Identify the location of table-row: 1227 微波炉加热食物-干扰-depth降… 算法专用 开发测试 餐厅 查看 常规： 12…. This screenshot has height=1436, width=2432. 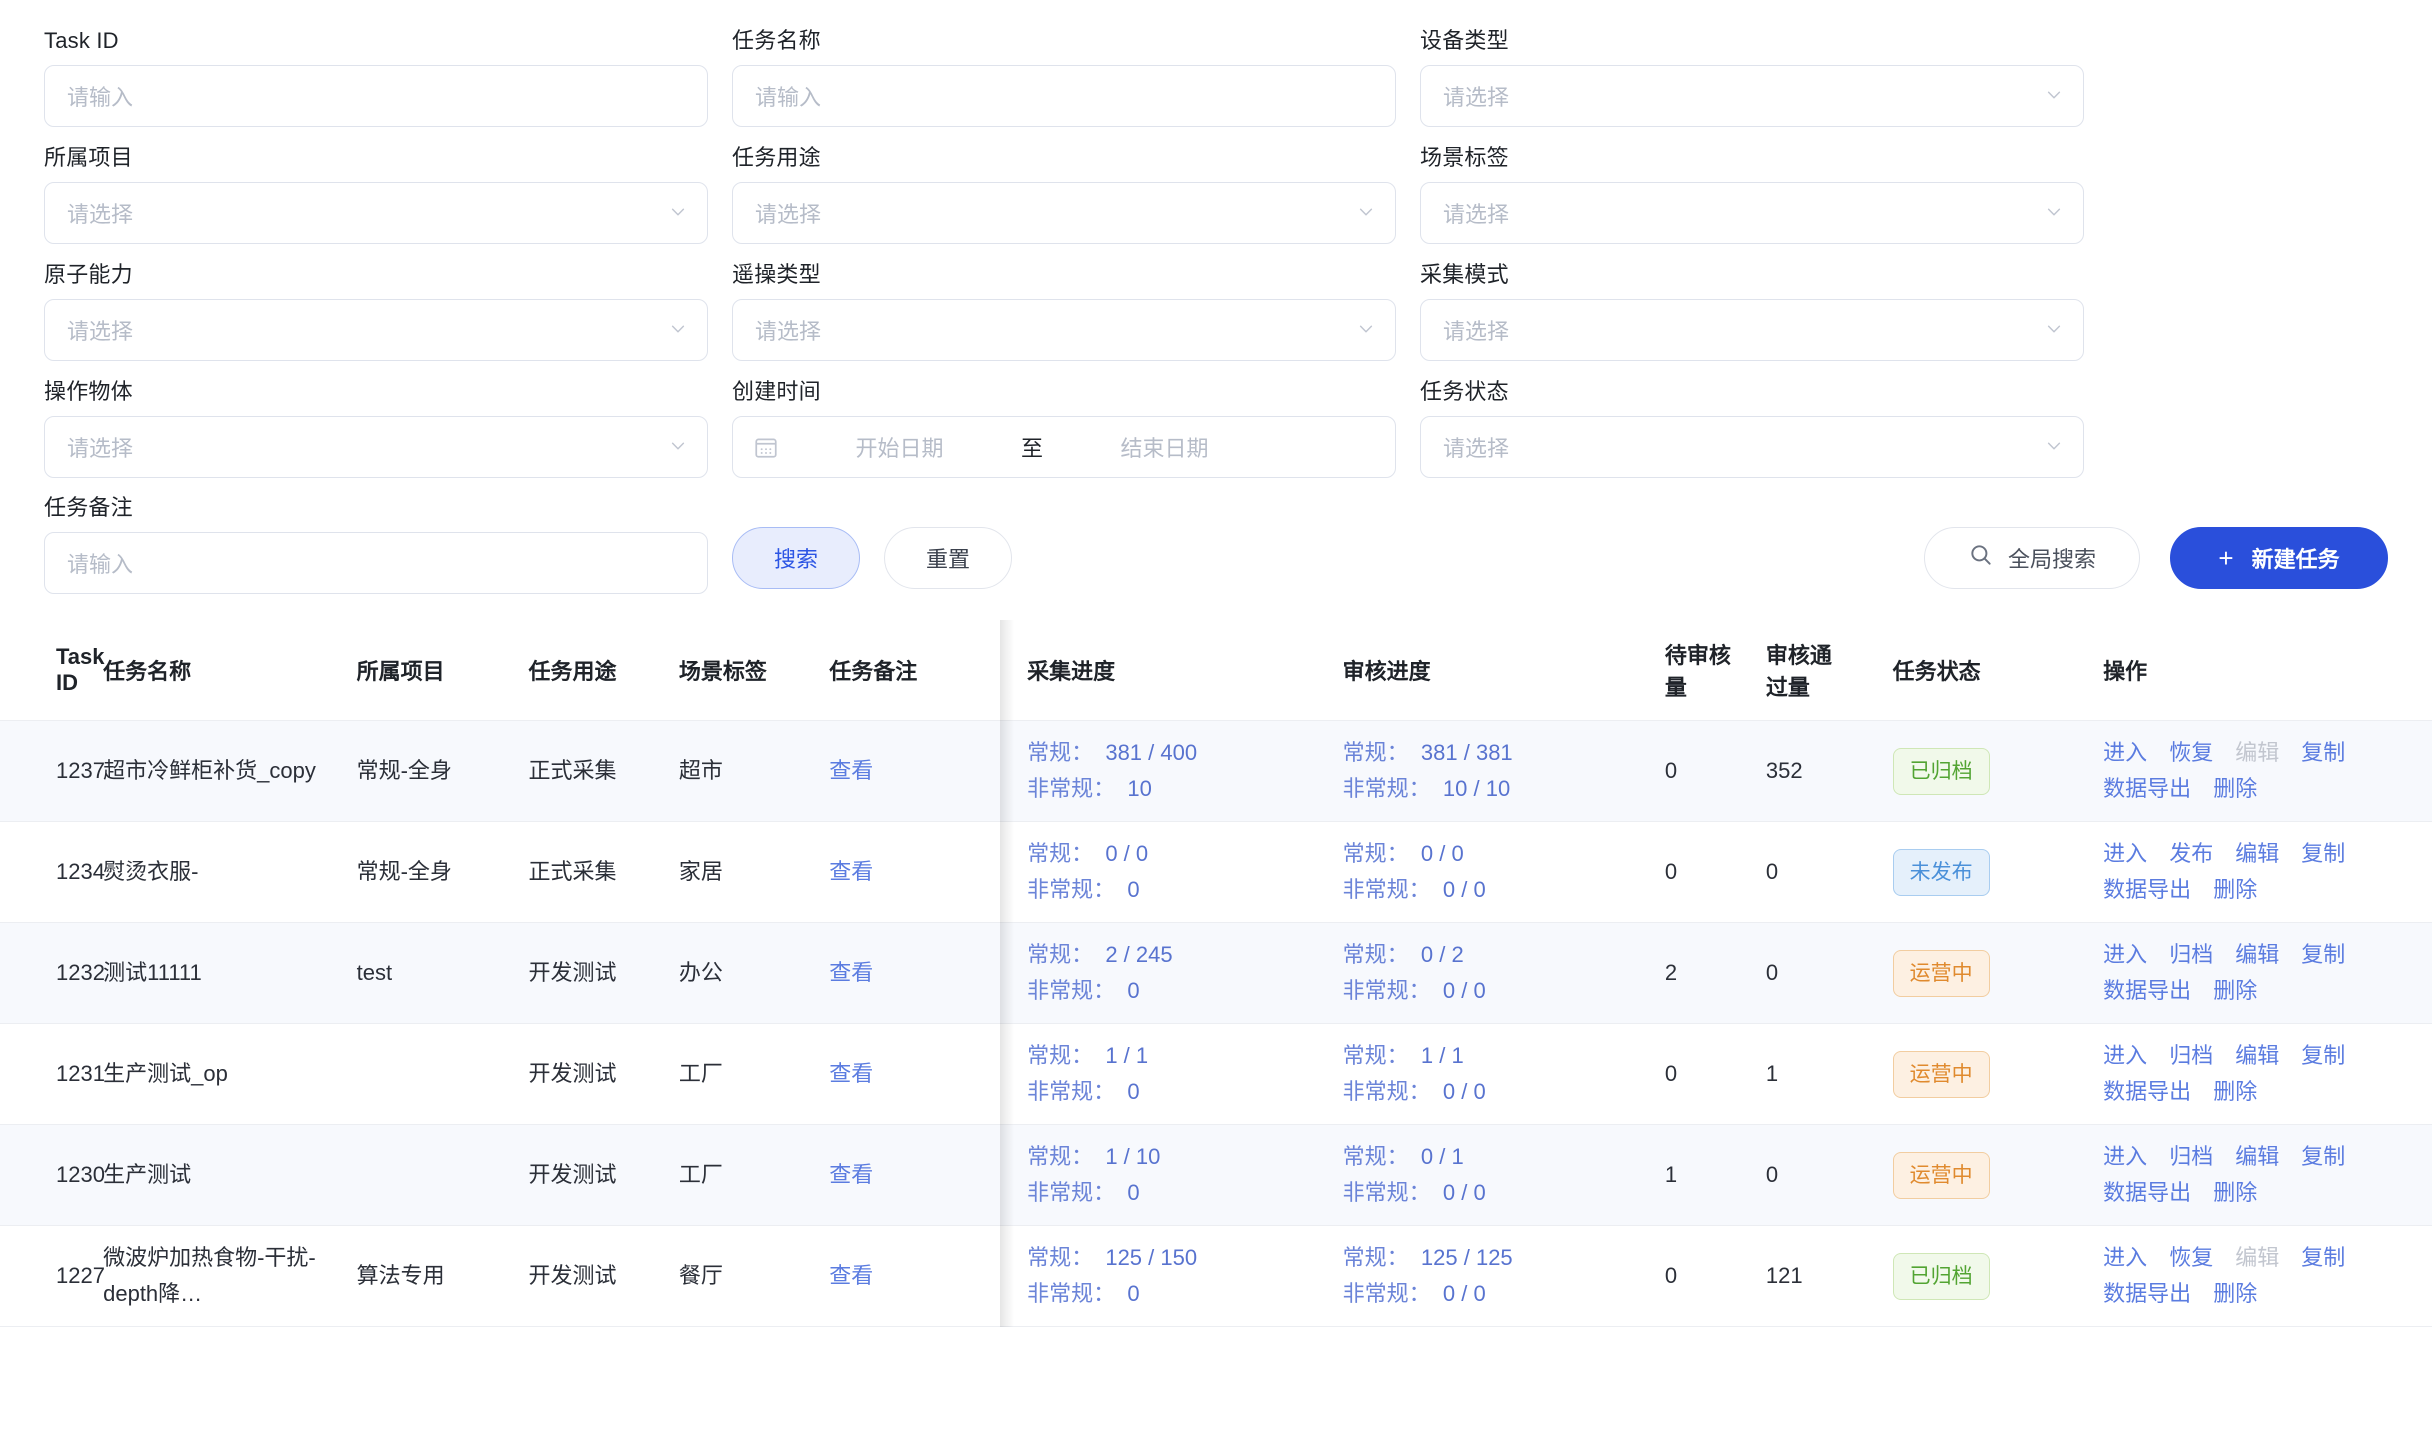
(1216, 1276).